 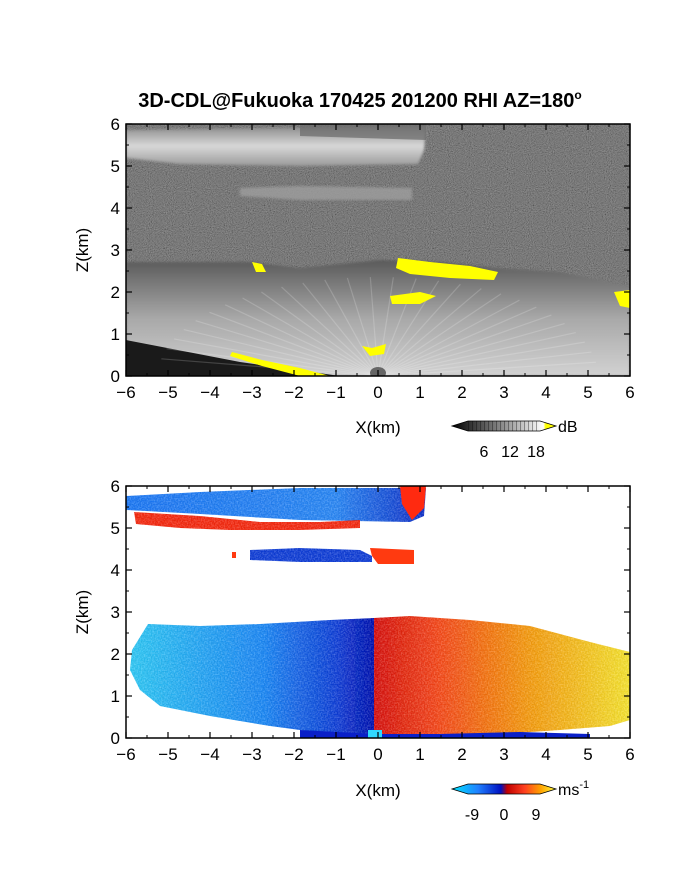 What do you see at coordinates (510, 452) in the screenshot?
I see `colorbar-tick: 12` at bounding box center [510, 452].